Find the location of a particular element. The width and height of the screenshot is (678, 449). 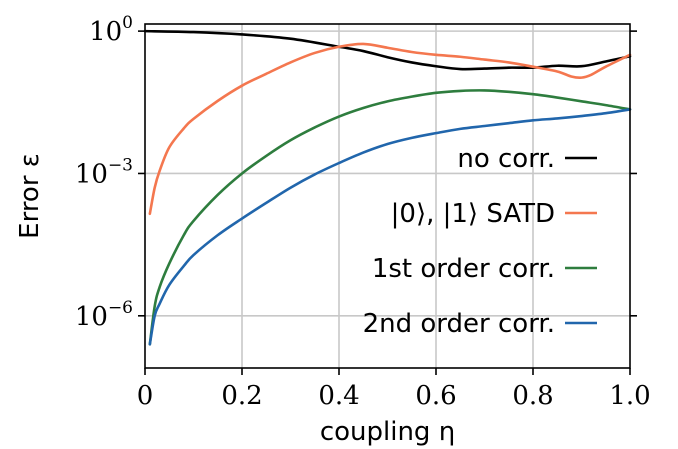

legend-label: 2nd order corr. is located at coordinates (459, 324).